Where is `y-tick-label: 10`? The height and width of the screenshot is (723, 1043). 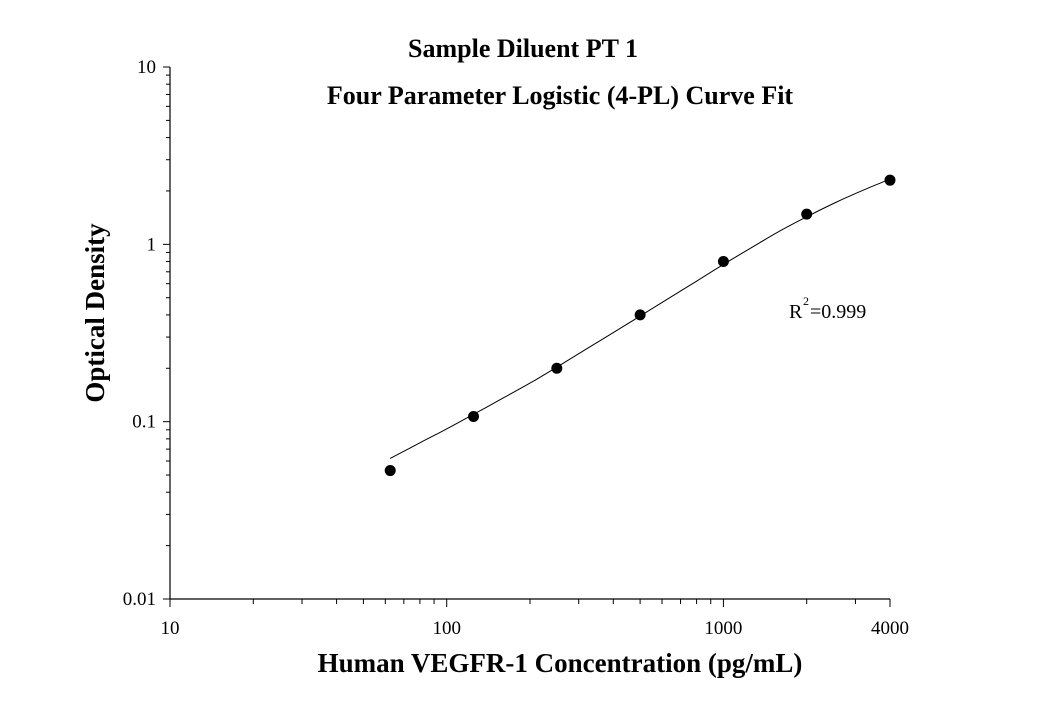 y-tick-label: 10 is located at coordinates (146, 67).